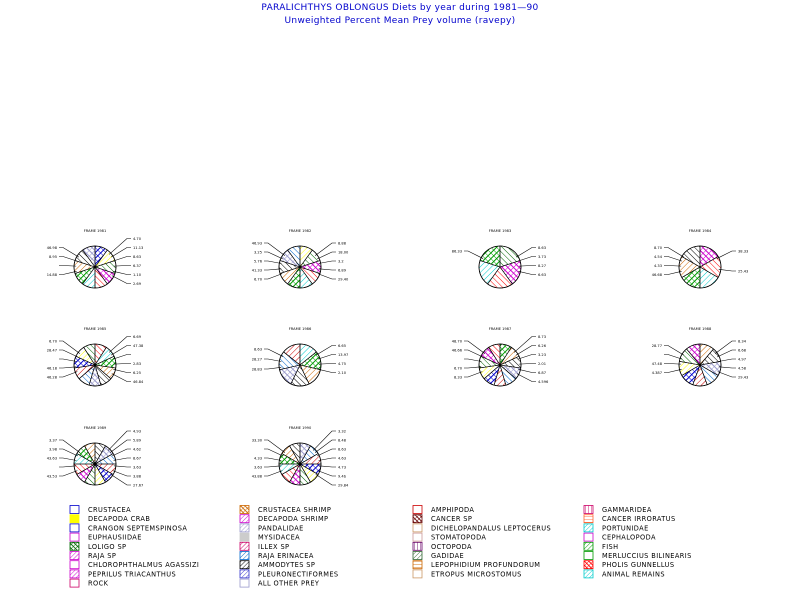  What do you see at coordinates (300, 329) in the screenshot?
I see `pie-title: FRAME 1986` at bounding box center [300, 329].